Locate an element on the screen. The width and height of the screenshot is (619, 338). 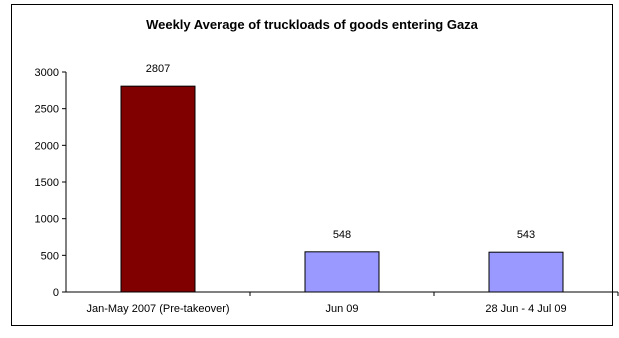
data-label-2: 548 is located at coordinates (342, 235).